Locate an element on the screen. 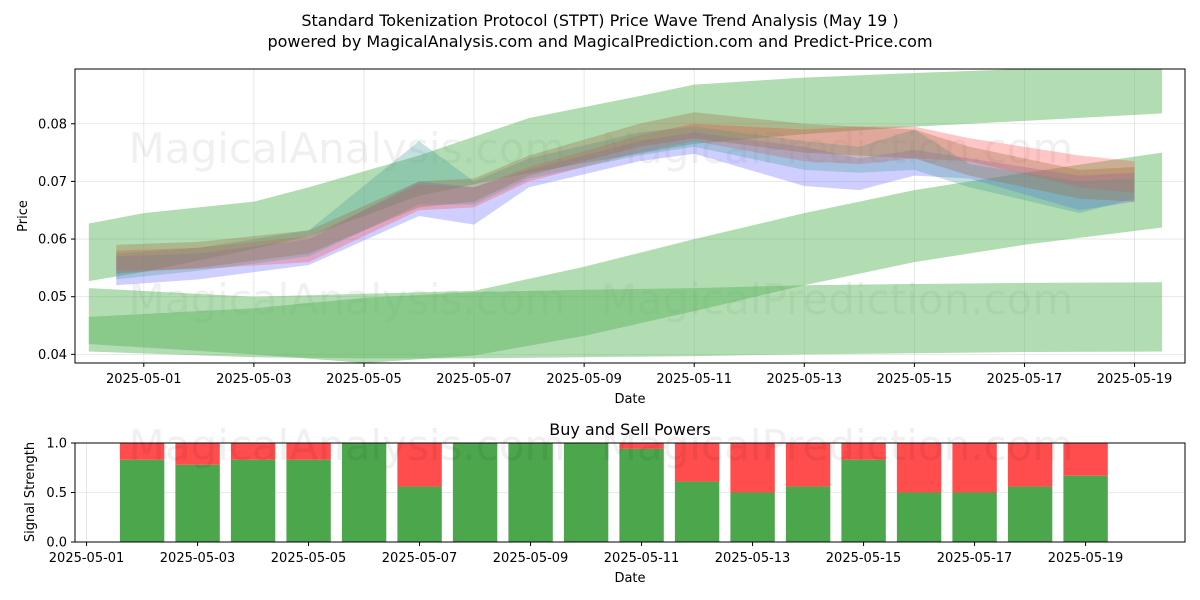 Image resolution: width=1200 pixels, height=600 pixels. price-x-tick-label: 2025-05-09 is located at coordinates (584, 379).